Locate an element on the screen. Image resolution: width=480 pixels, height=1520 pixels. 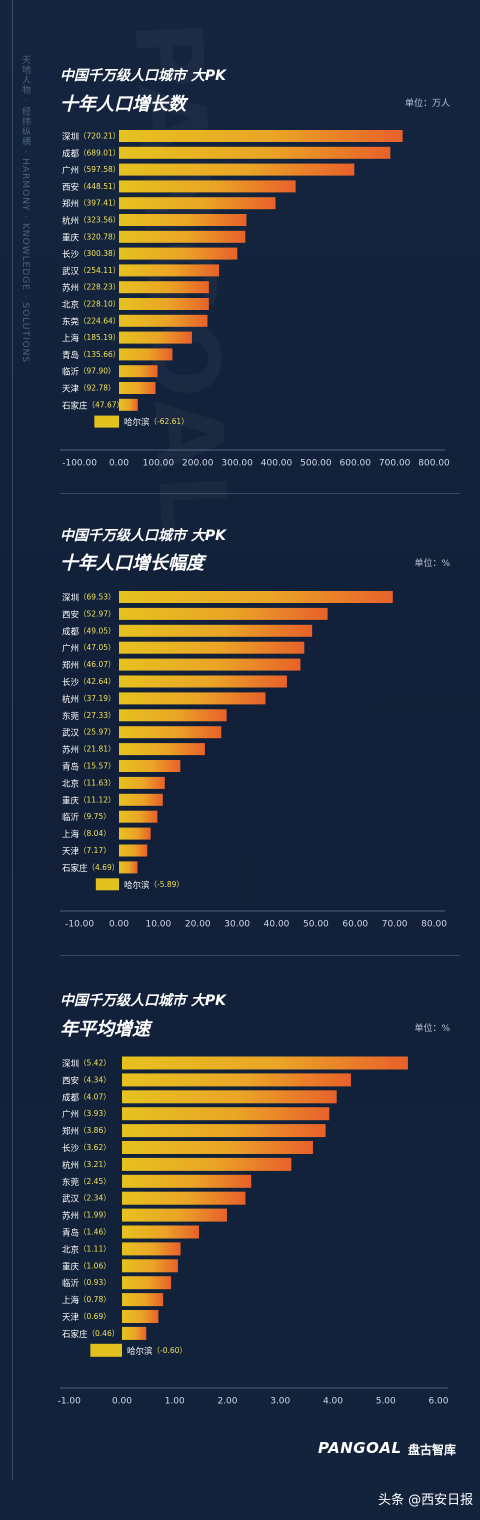
bar-category-label: 石家庄（4.69） is located at coordinates (90, 867).